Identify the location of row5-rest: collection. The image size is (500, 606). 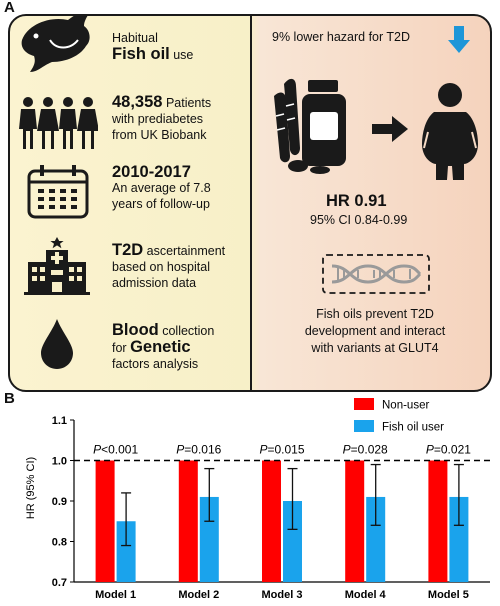
(186, 331).